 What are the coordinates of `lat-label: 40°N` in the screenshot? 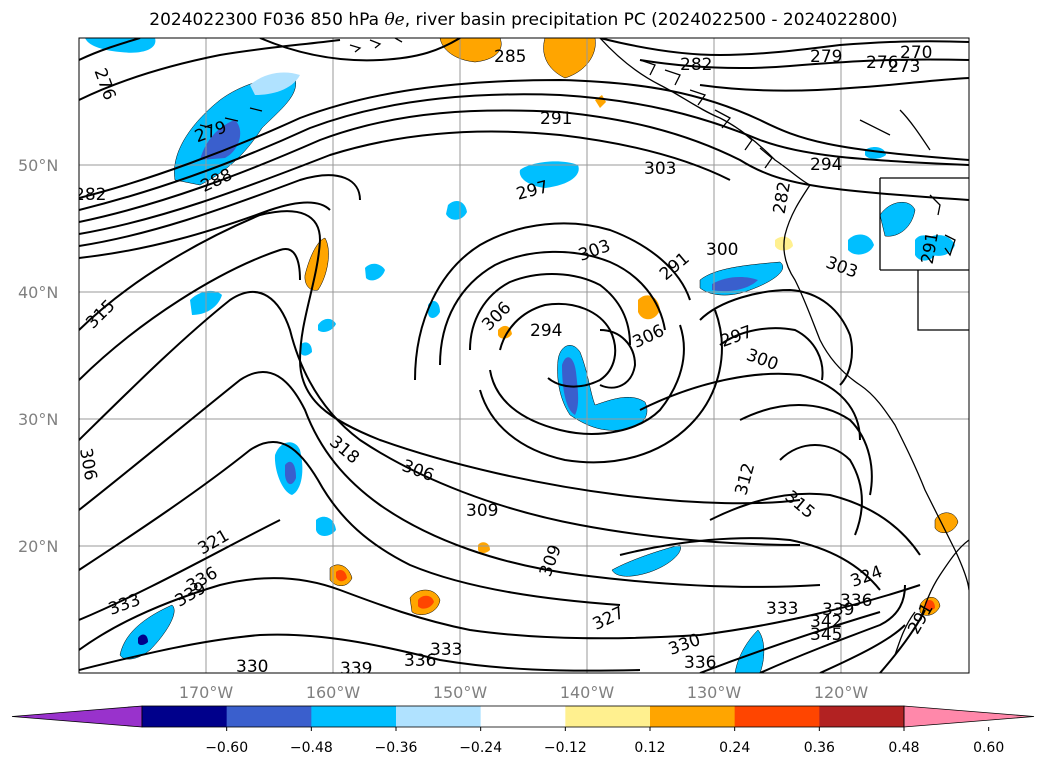 It's located at (38, 292).